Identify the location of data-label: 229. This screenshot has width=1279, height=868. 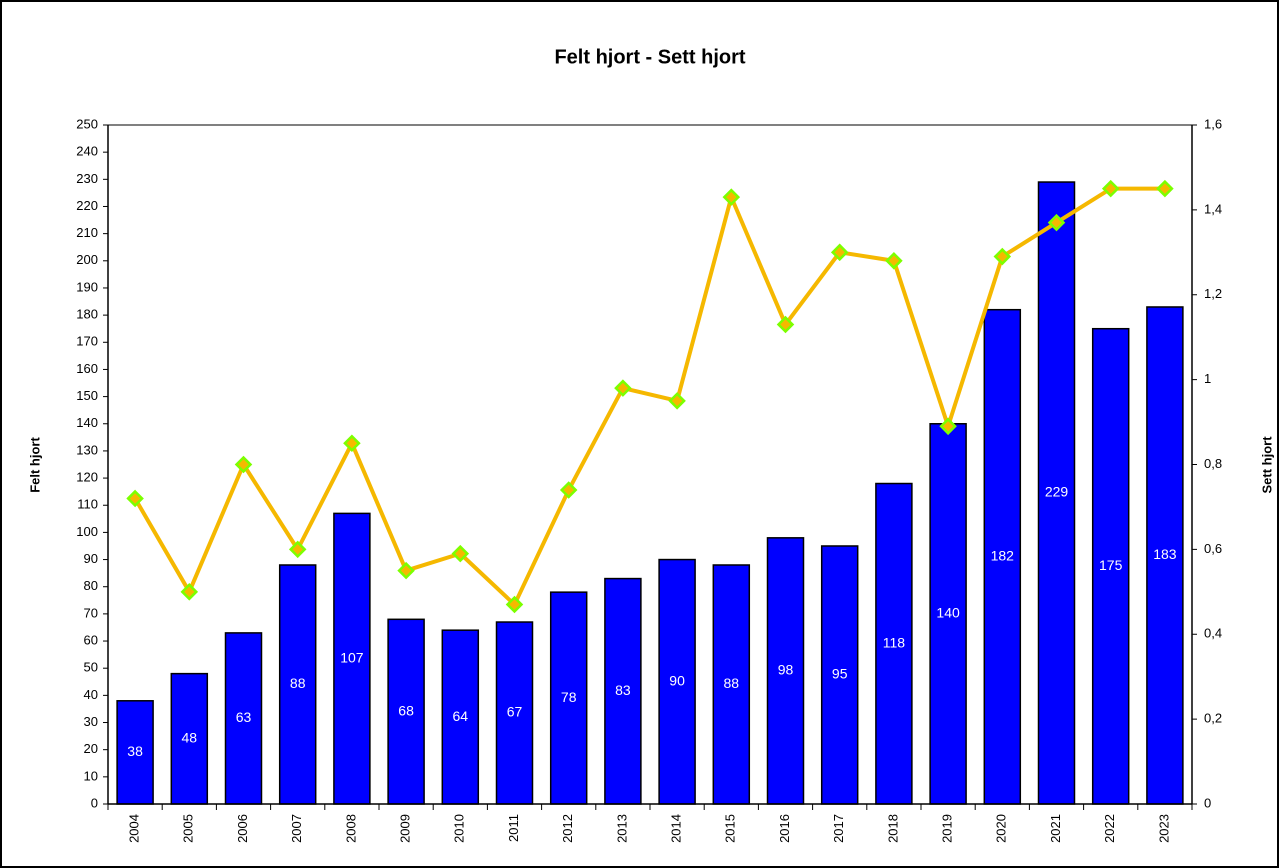
(1057, 492).